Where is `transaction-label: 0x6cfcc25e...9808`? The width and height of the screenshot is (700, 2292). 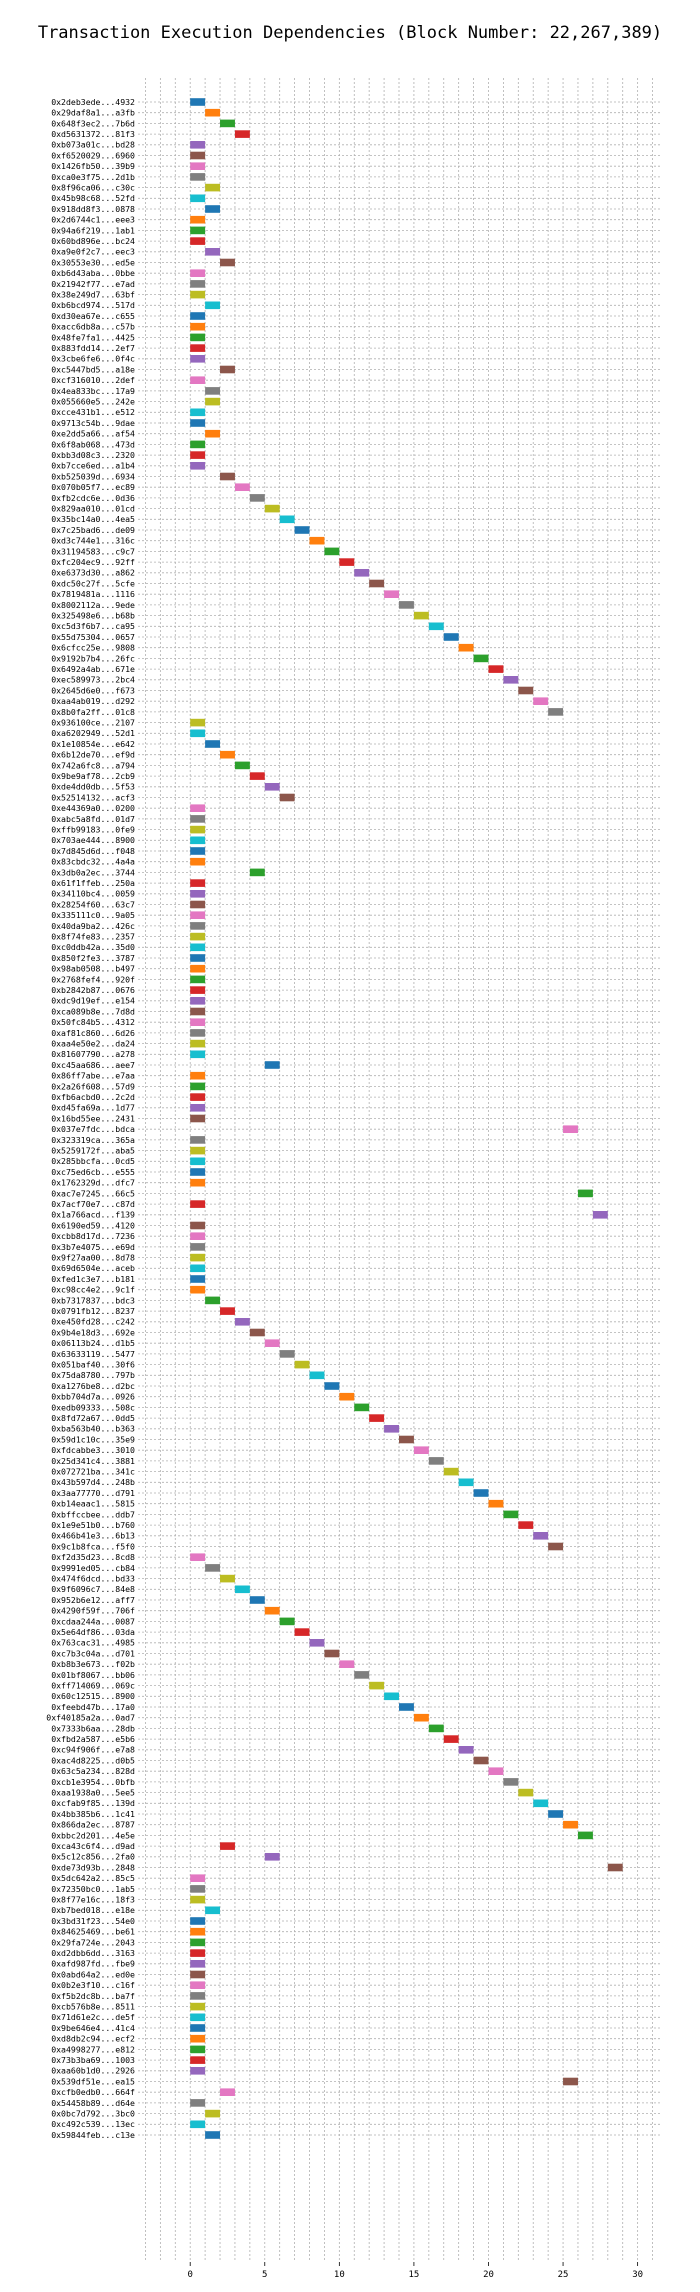 transaction-label: 0x6cfcc25e...9808 is located at coordinates (93, 648).